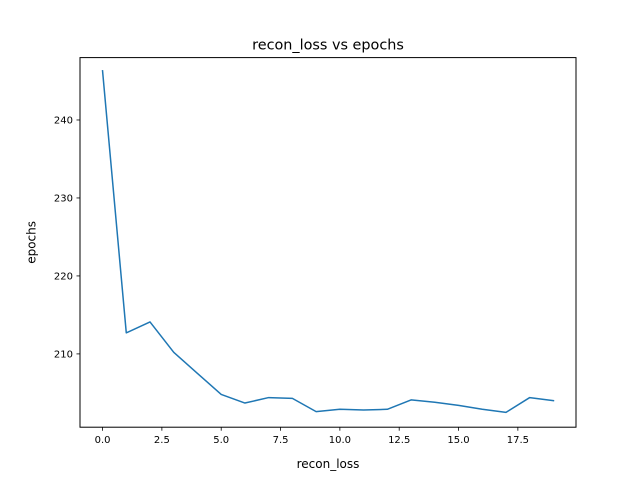 This screenshot has height=484, width=640. I want to click on x-tick-label: 2.5, so click(162, 440).